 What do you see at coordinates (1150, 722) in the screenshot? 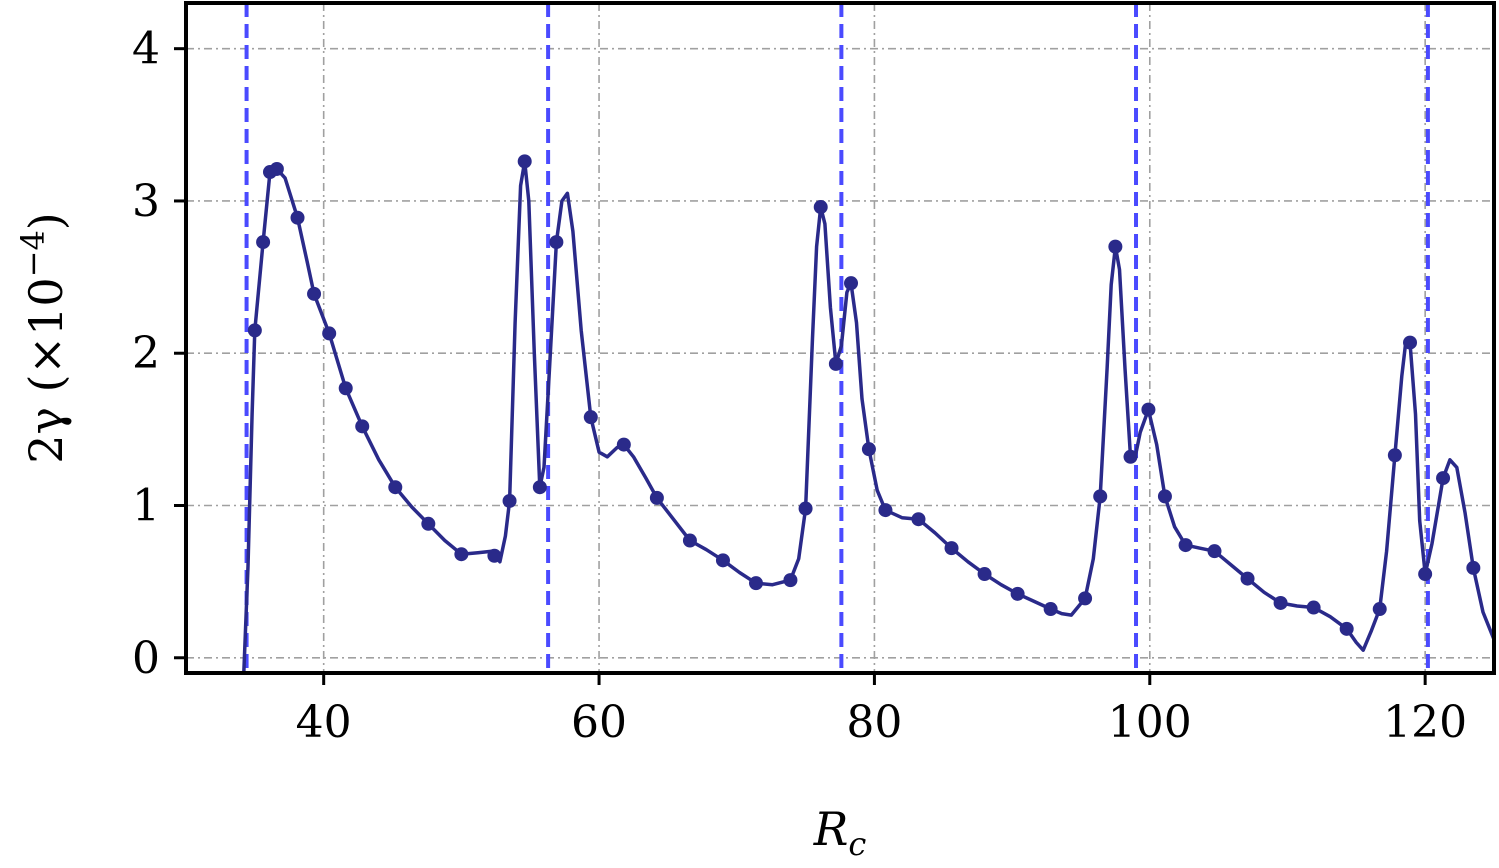
I see `x-tick-label: 100` at bounding box center [1150, 722].